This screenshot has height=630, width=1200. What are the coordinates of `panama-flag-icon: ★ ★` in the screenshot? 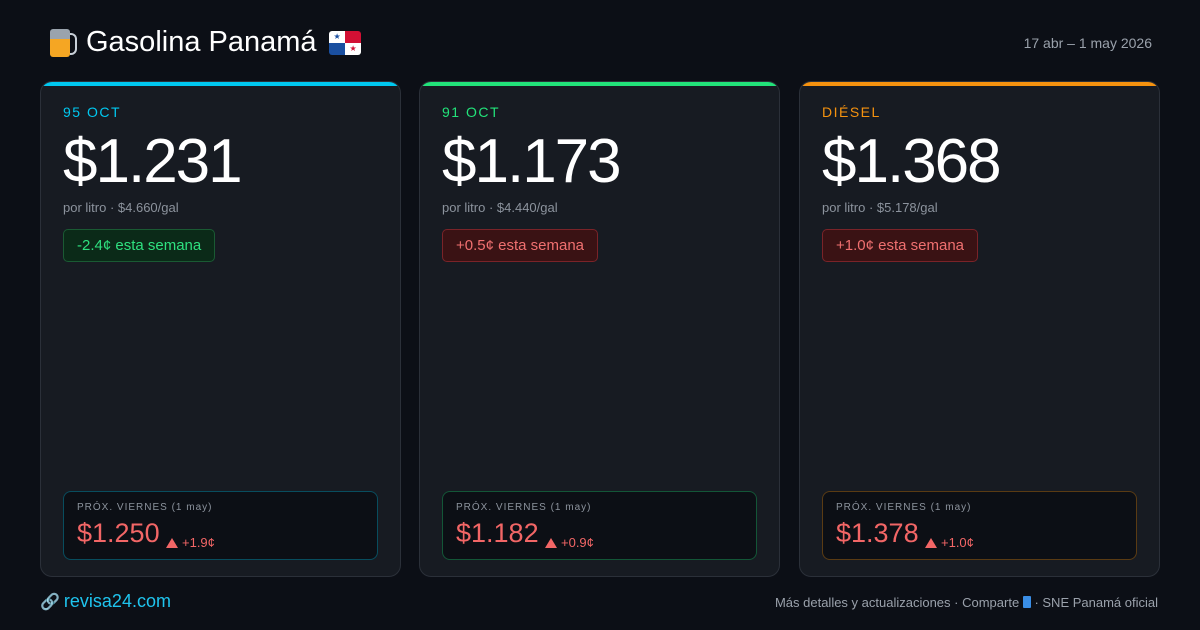 It's located at (344, 42).